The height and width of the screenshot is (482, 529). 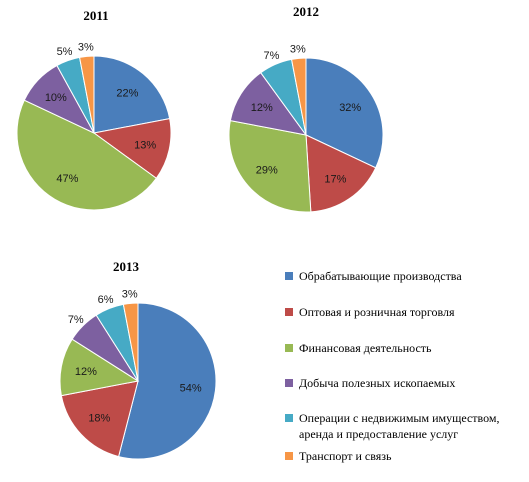 What do you see at coordinates (289, 276) in the screenshot?
I see `legend-swatch-manufacturing` at bounding box center [289, 276].